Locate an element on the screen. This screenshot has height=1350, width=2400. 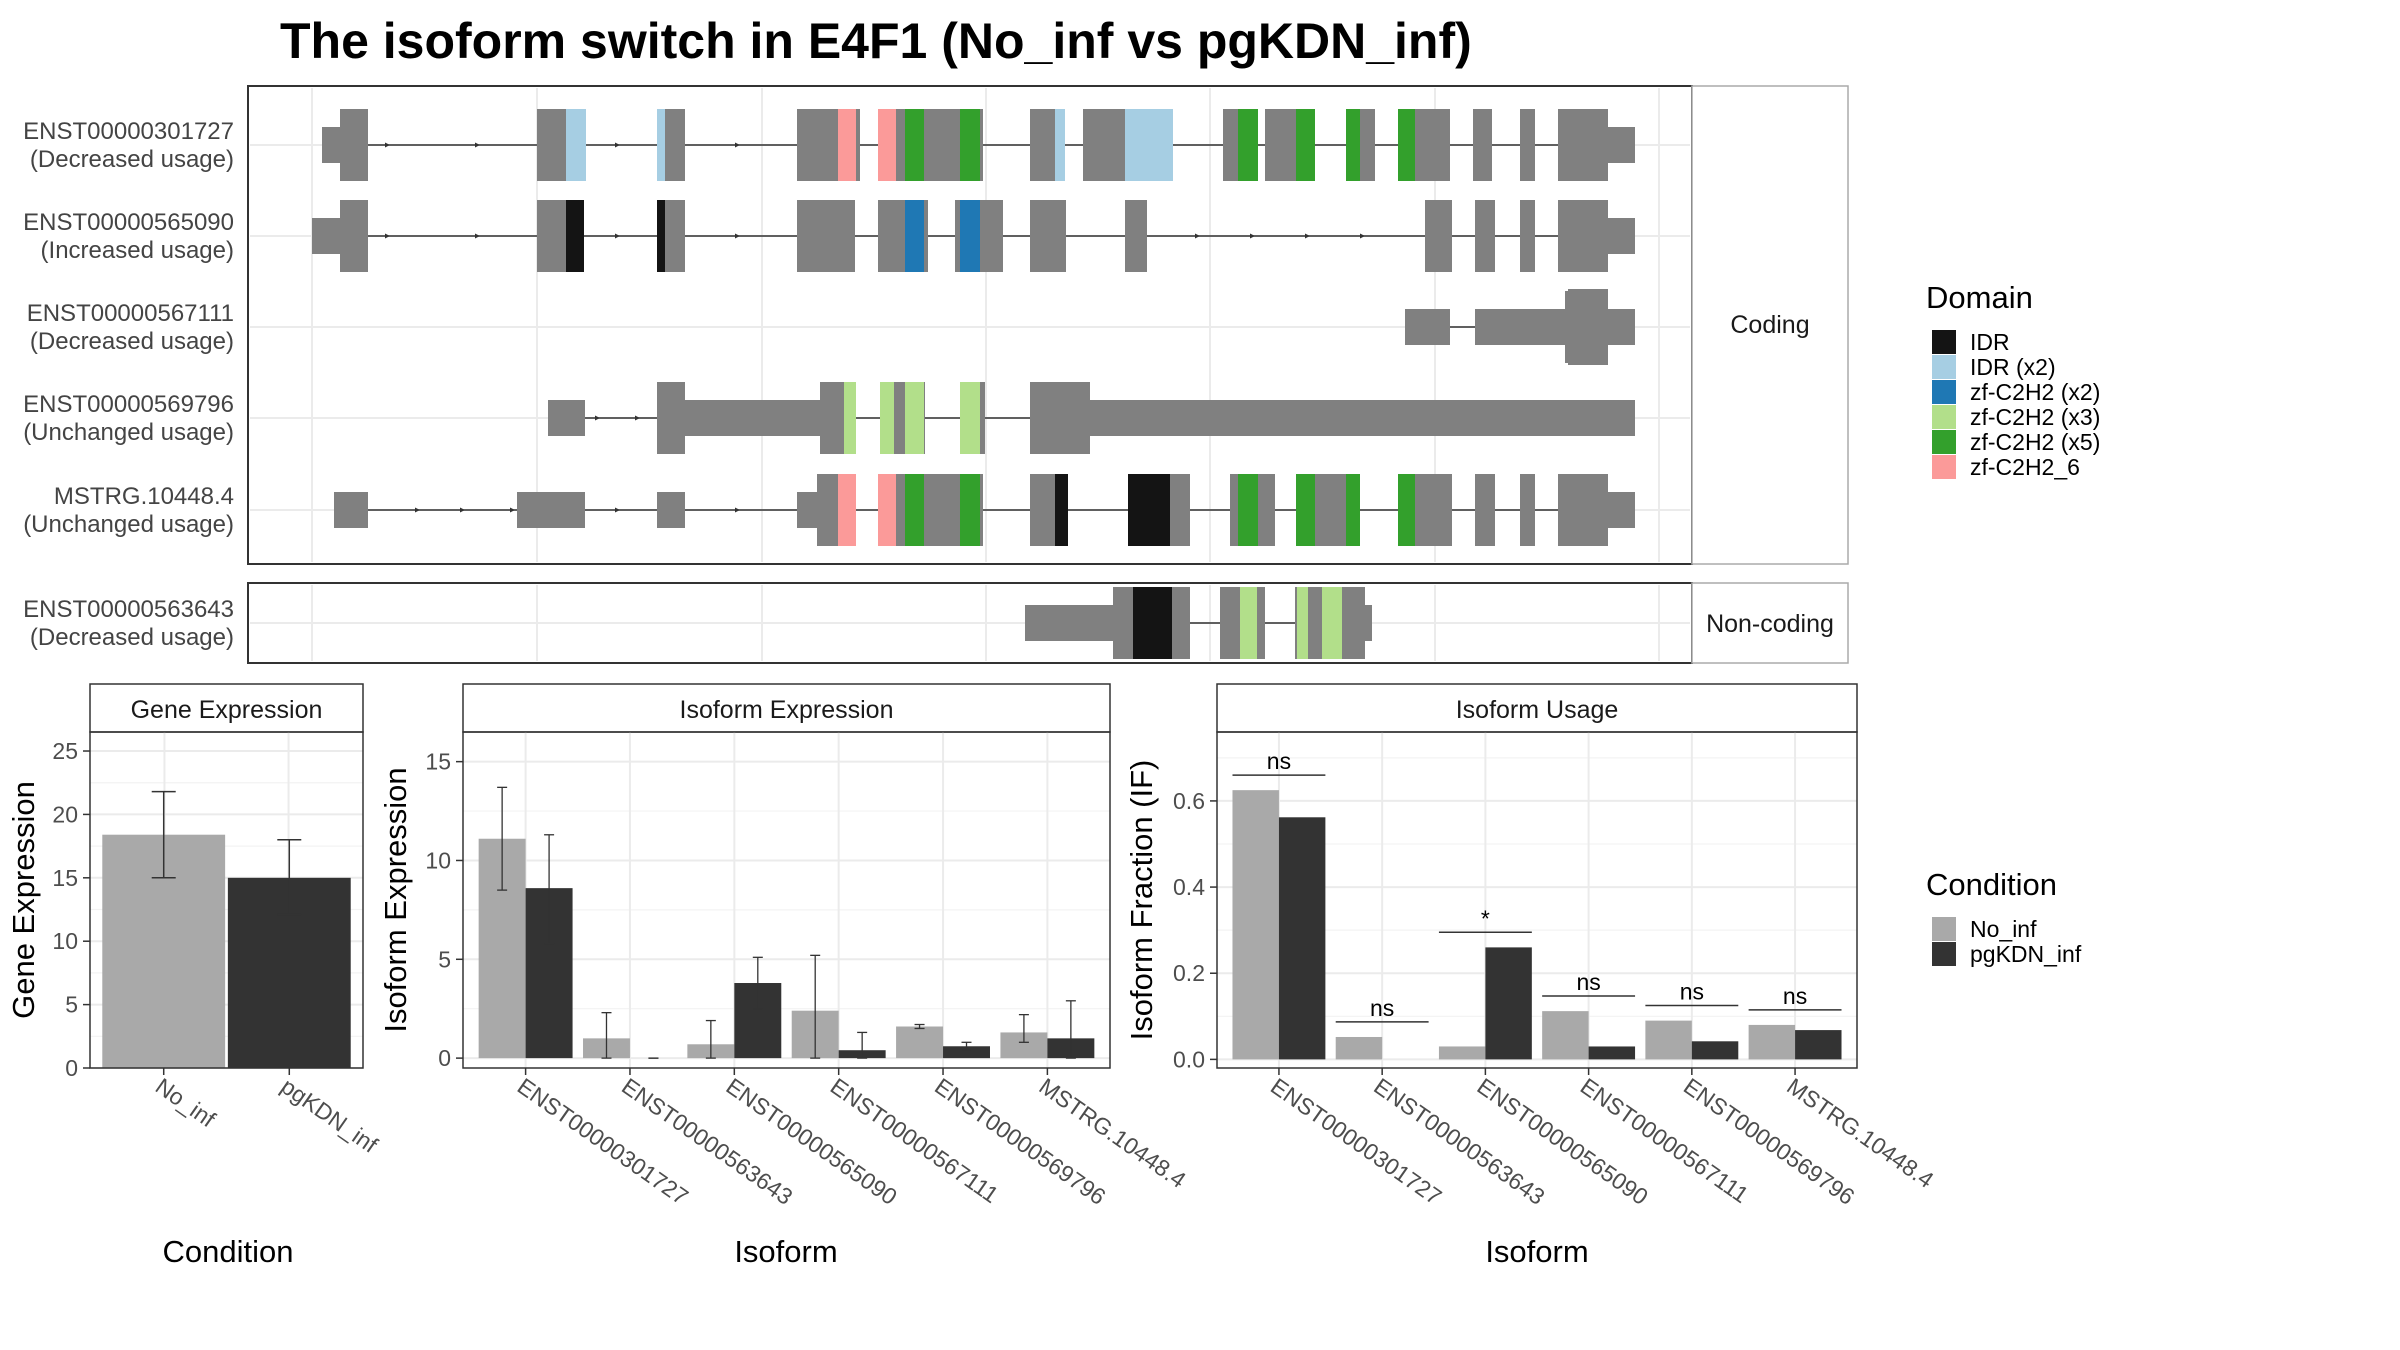
isoform-usage-label: (Decreased usage) is located at coordinates (132, 637).